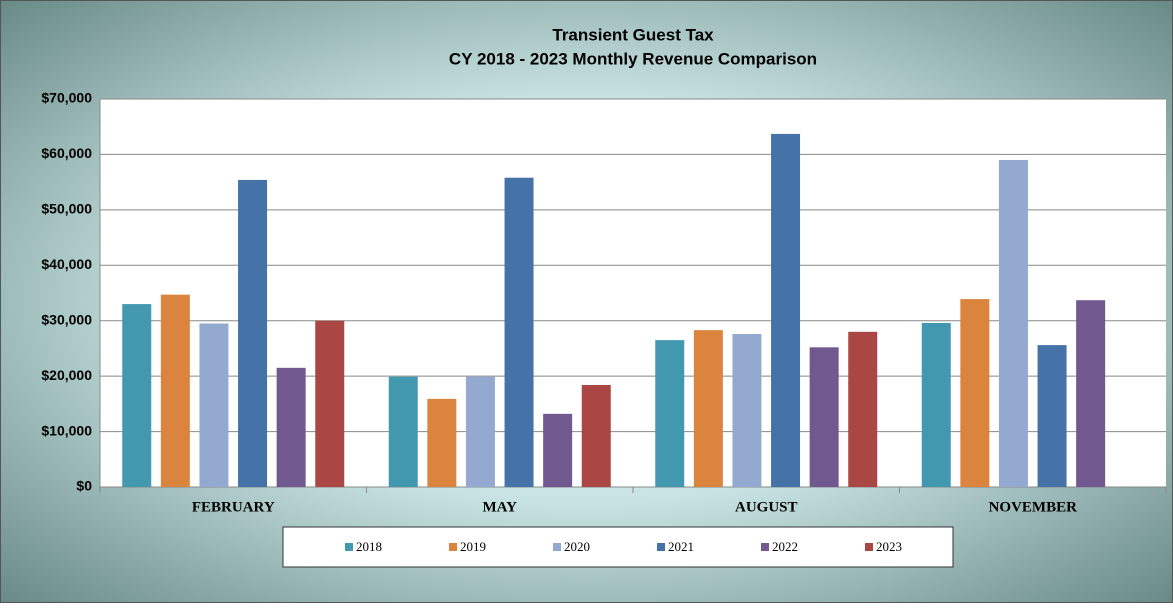 The height and width of the screenshot is (608, 1173). I want to click on legend-label: 2018, so click(369, 546).